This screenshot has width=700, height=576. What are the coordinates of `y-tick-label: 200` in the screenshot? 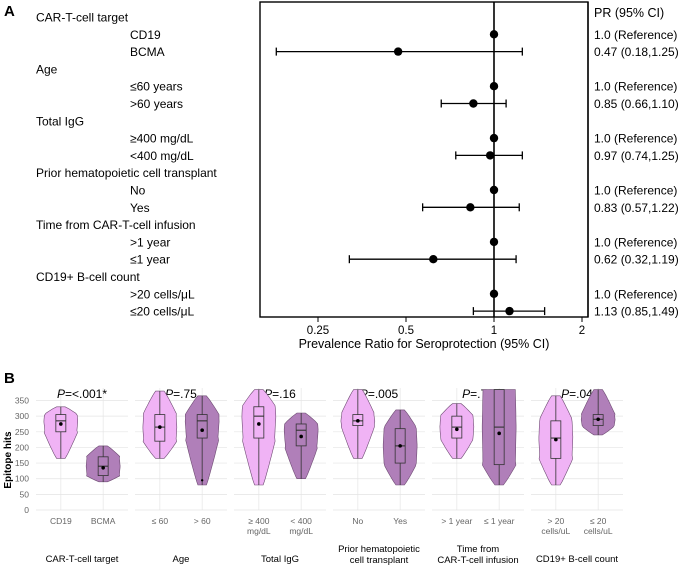 It's located at (22, 447).